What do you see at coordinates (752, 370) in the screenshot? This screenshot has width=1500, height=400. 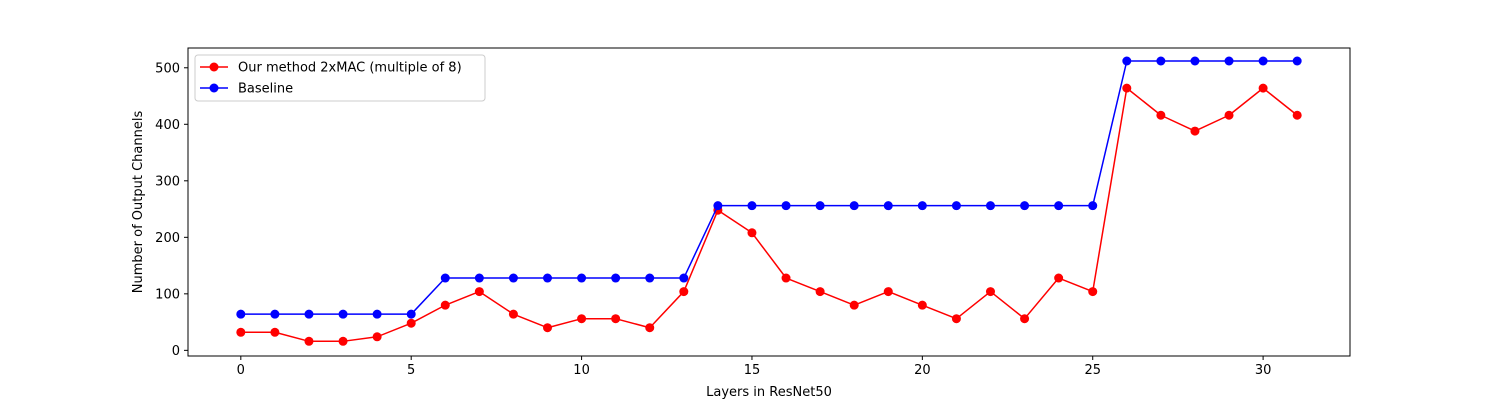 I see `x-tick-label: 15` at bounding box center [752, 370].